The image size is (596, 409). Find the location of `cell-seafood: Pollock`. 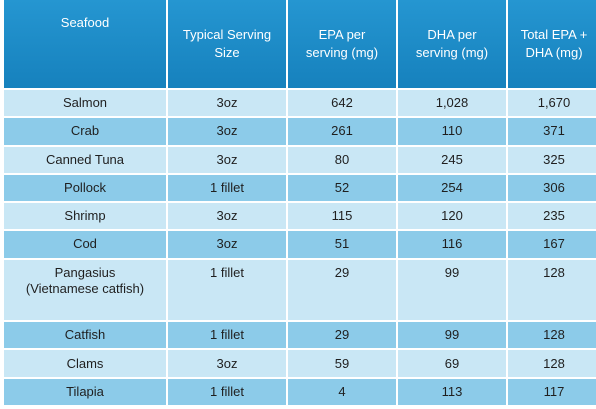

cell-seafood: Pollock is located at coordinates (85, 187).